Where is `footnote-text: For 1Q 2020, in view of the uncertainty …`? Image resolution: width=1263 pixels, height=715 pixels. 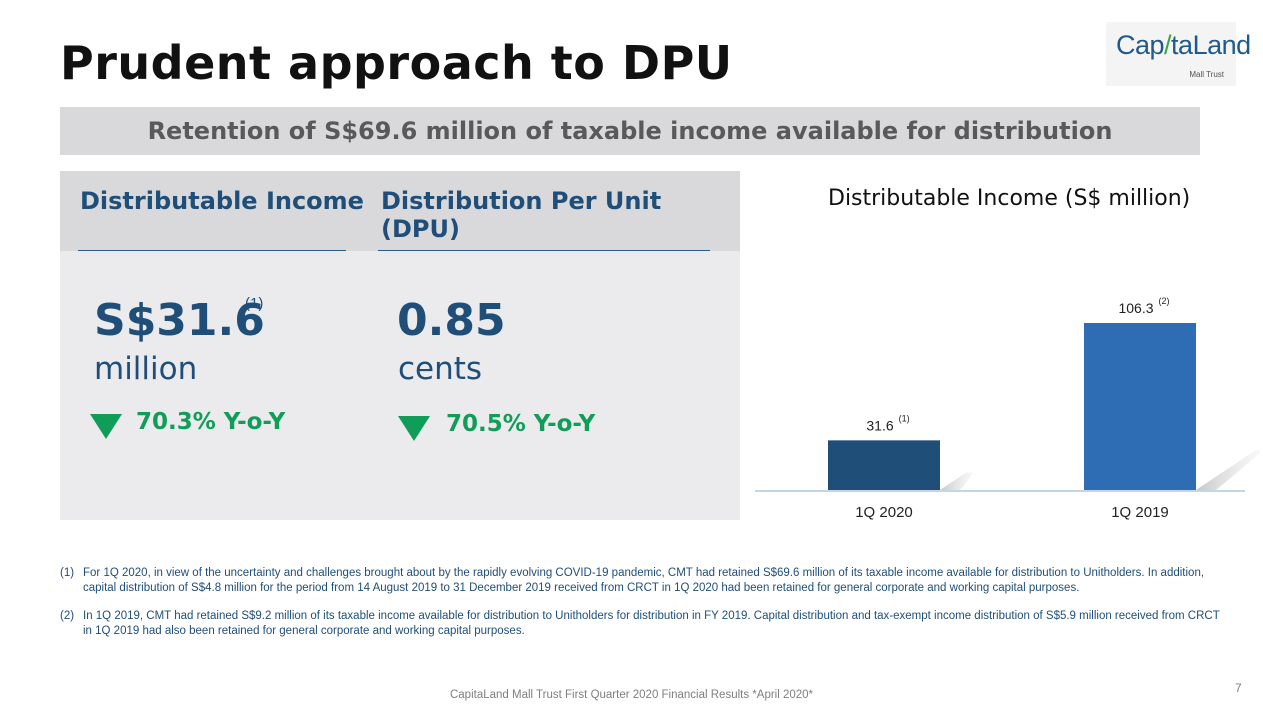 footnote-text: For 1Q 2020, in view of the uncertainty … is located at coordinates (644, 580).